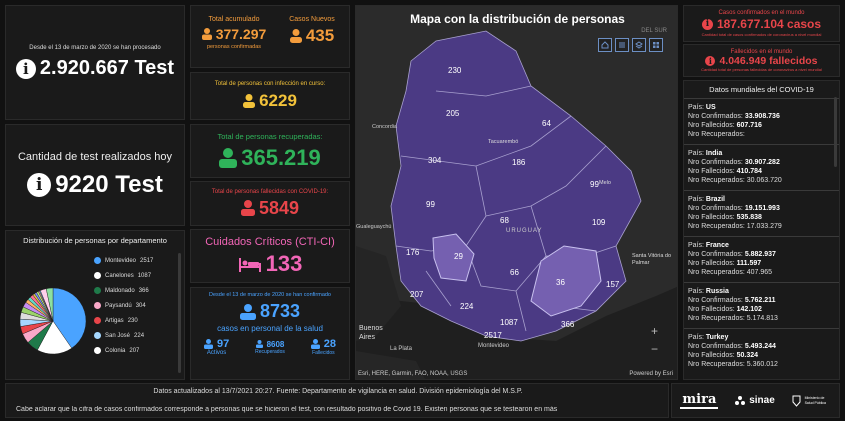 This screenshot has width=845, height=421. I want to click on map-count-san-jose: 224, so click(467, 306).